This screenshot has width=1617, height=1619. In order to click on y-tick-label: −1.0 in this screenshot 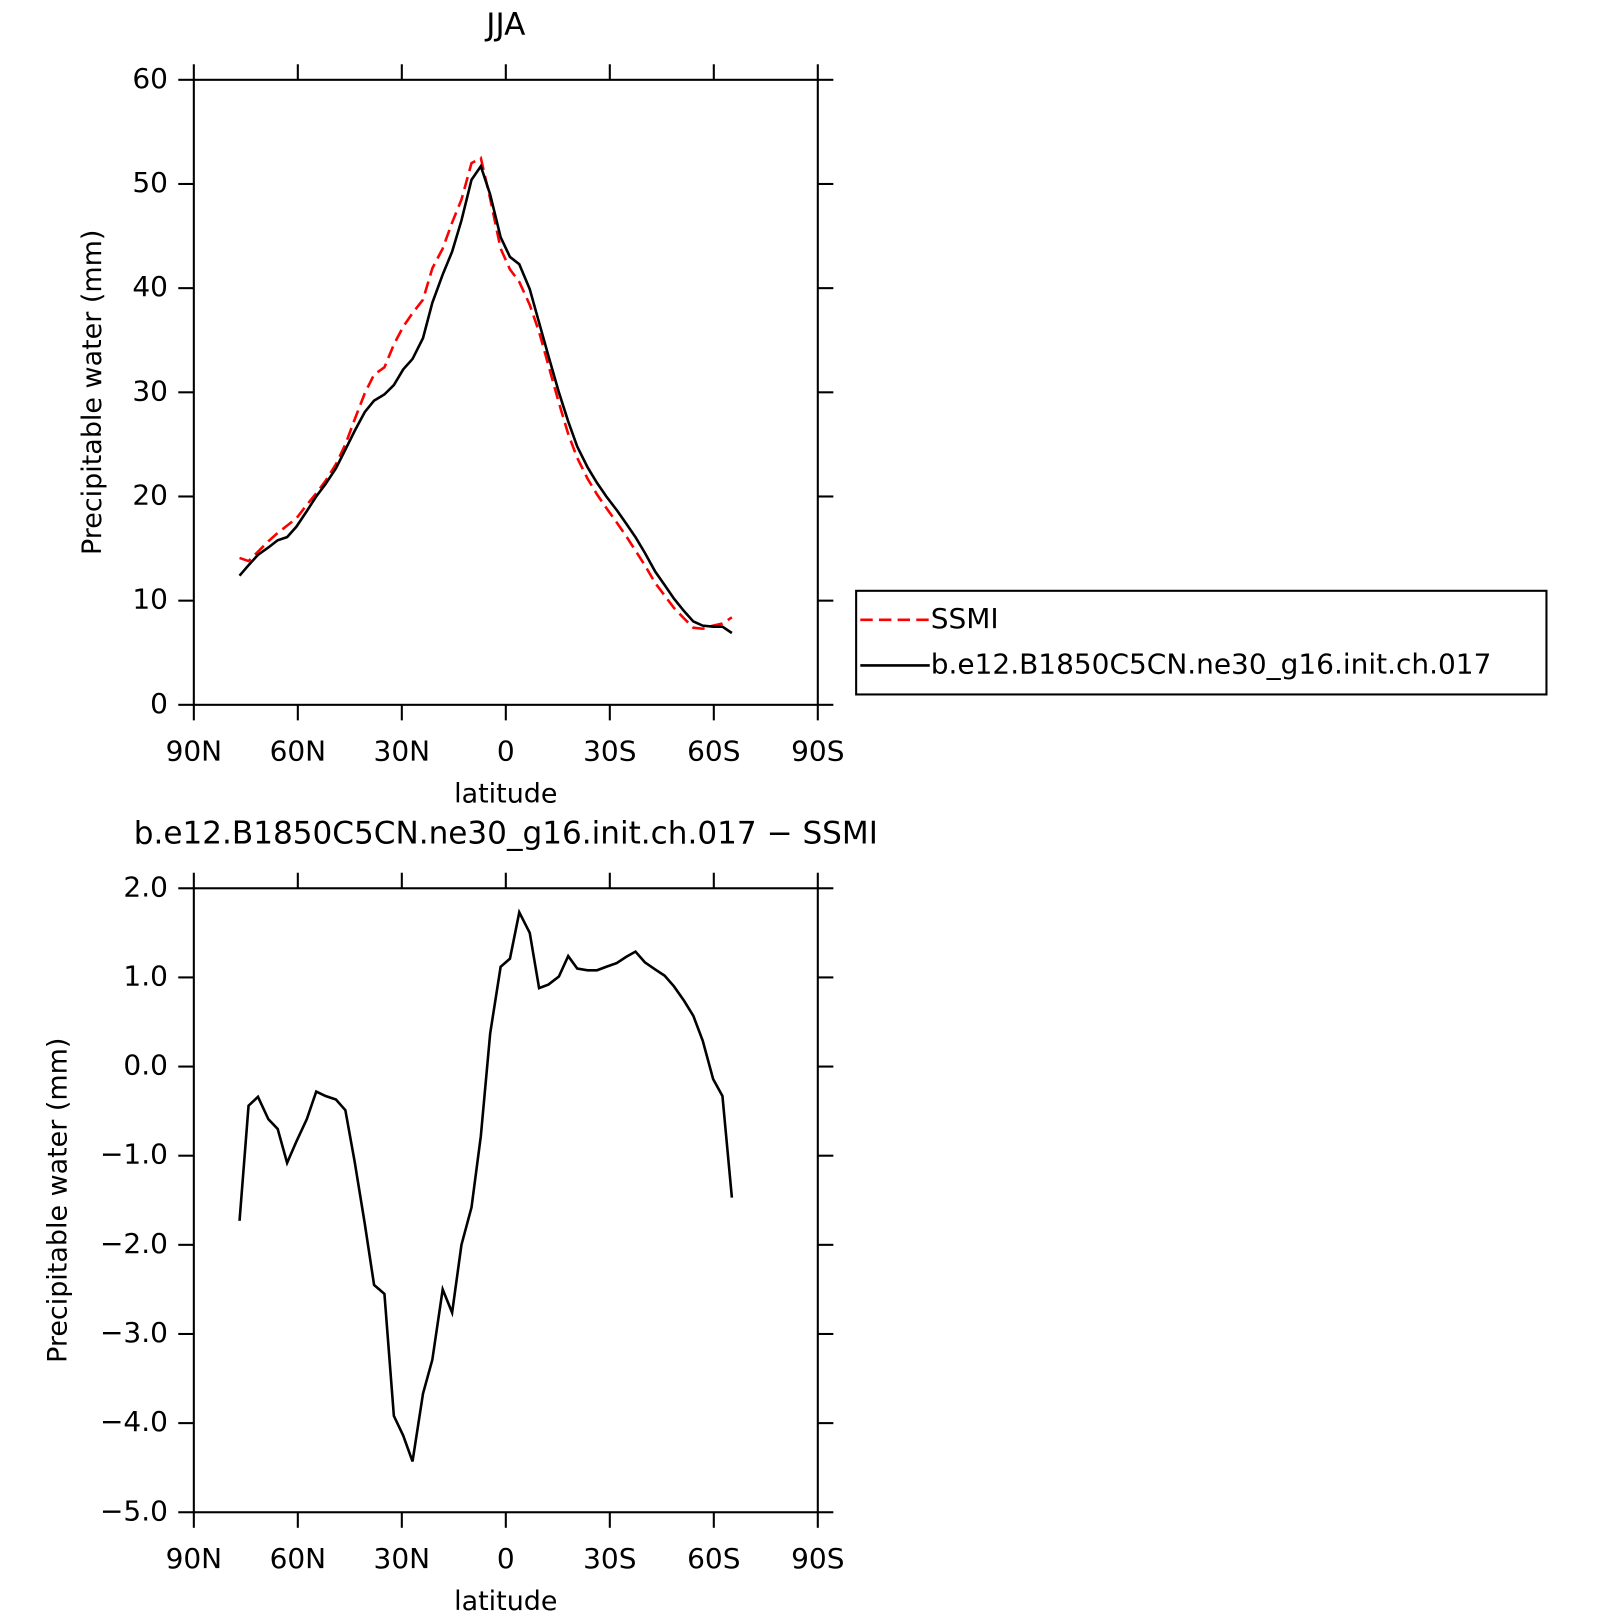, I will do `click(134, 1154)`.